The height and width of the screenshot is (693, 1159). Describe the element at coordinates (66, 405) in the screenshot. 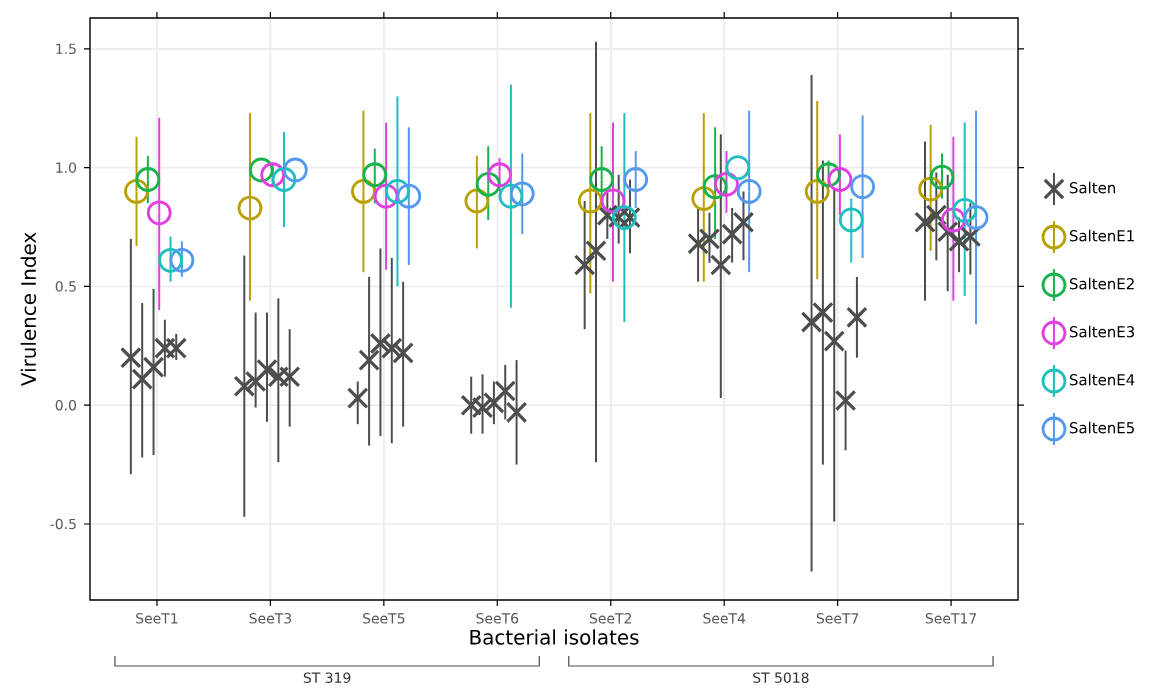

I see `y-tick-label: 0.0` at that location.